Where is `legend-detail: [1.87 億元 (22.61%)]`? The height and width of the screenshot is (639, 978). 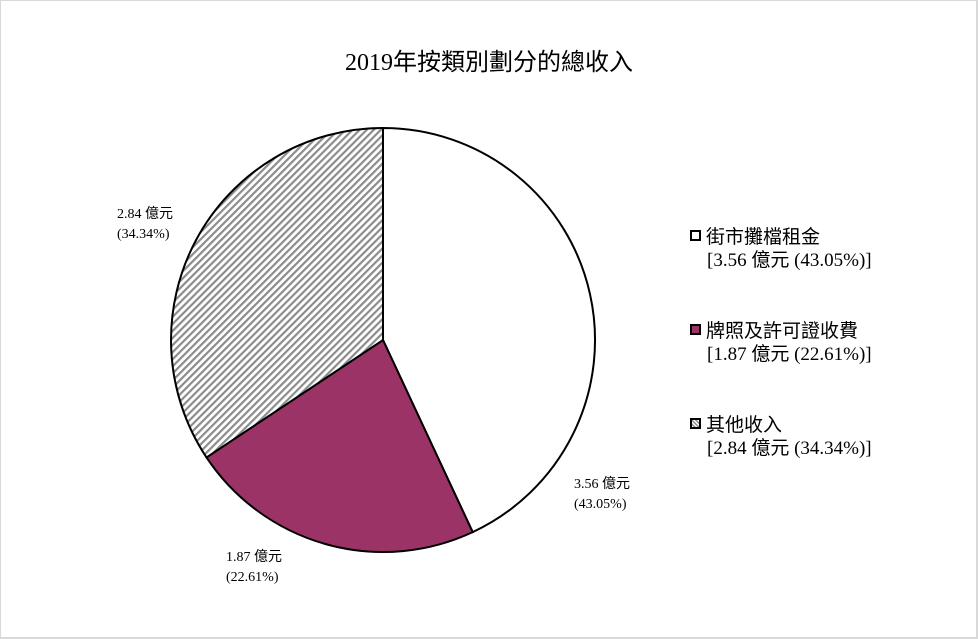
legend-detail: [1.87 億元 (22.61%)] is located at coordinates (789, 354).